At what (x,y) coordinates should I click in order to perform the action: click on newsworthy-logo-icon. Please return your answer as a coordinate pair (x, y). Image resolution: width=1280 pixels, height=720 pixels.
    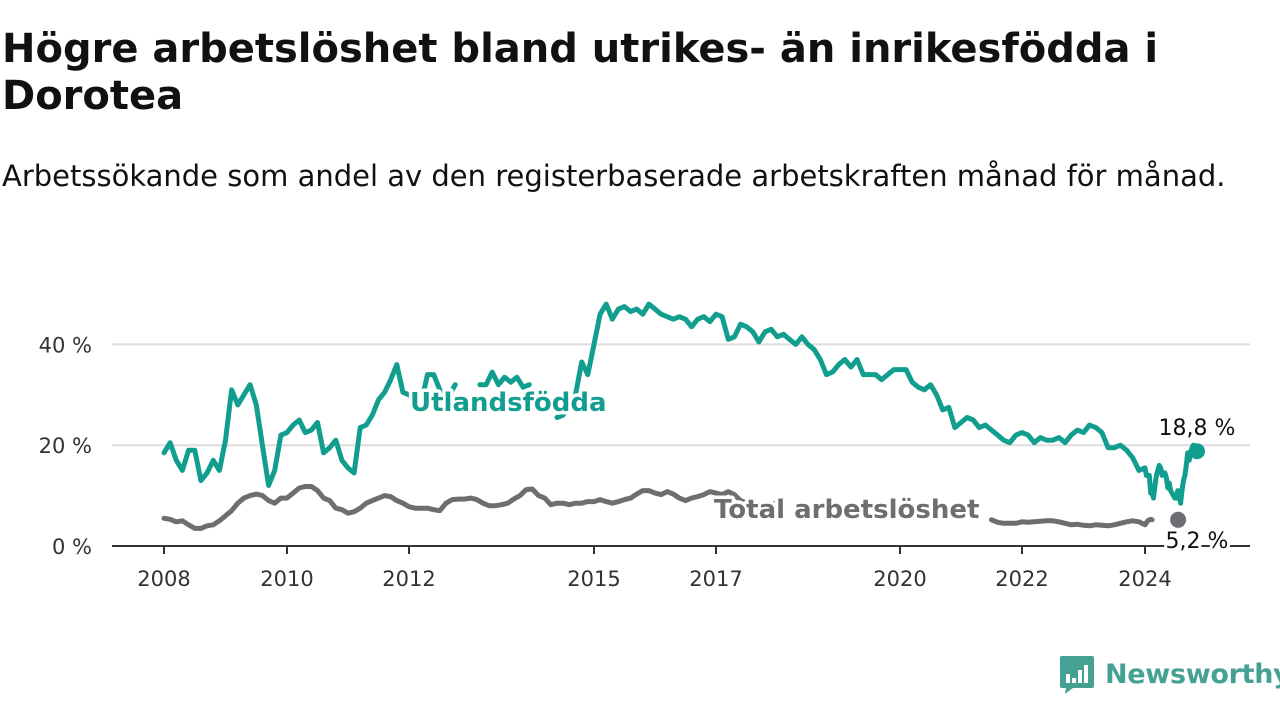
    Looking at the image, I should click on (1077, 675).